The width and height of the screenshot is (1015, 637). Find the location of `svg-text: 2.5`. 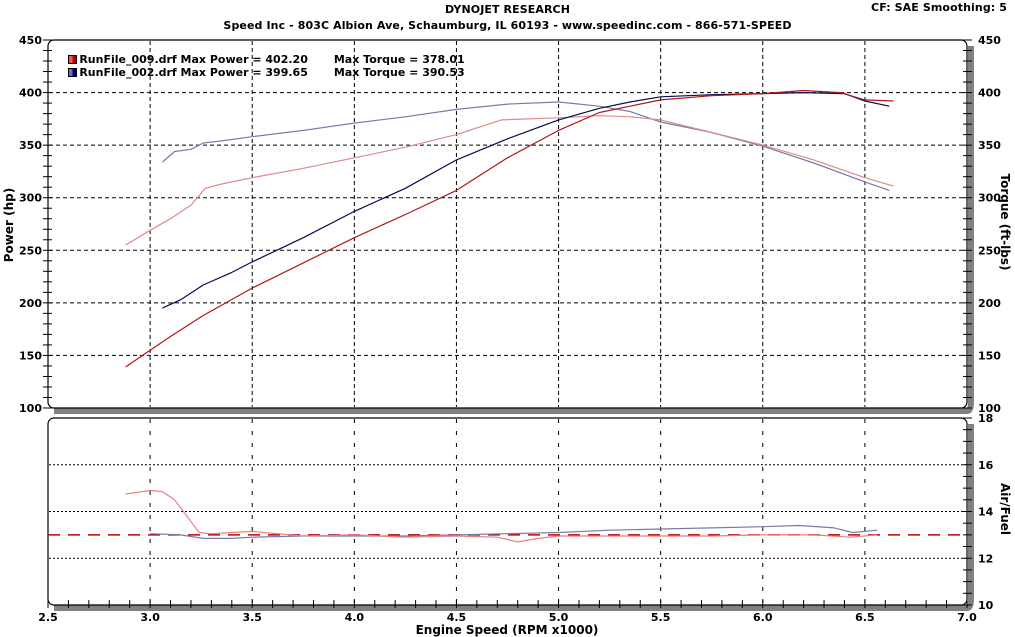

svg-text: 2.5 is located at coordinates (48, 617).